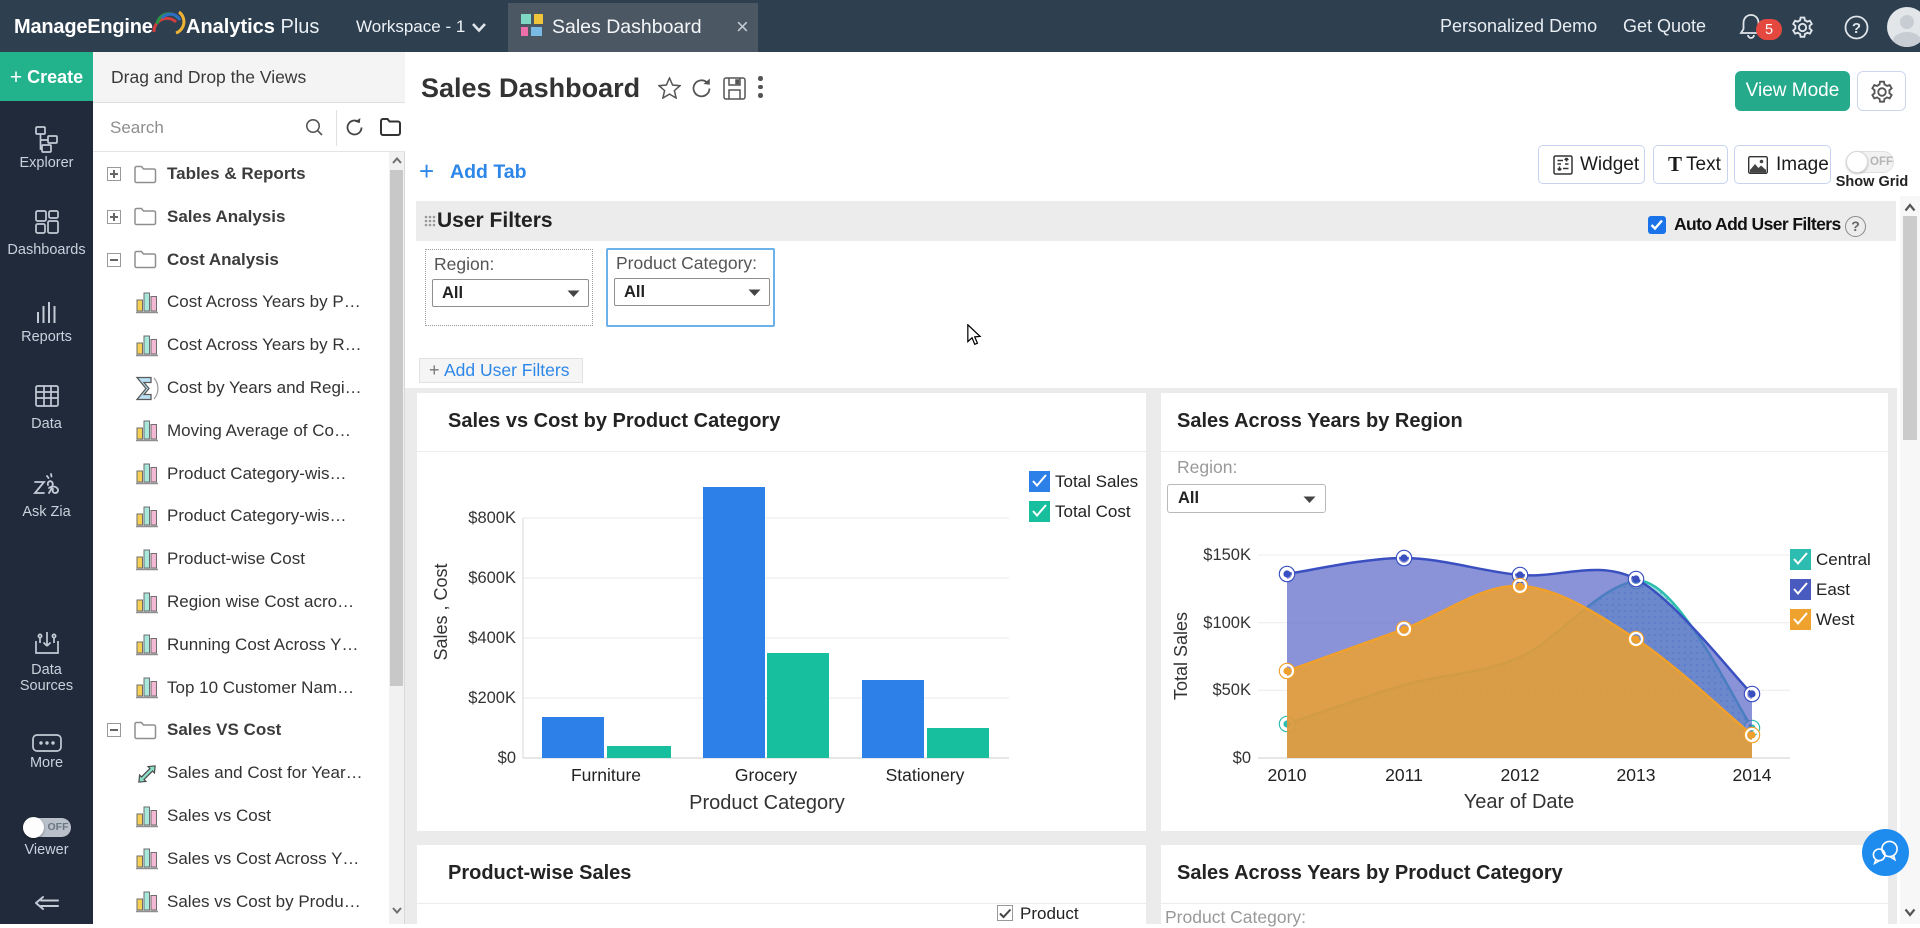 Image resolution: width=1920 pixels, height=928 pixels. Describe the element at coordinates (492, 698) in the screenshot. I see `svg-text: $200K` at that location.